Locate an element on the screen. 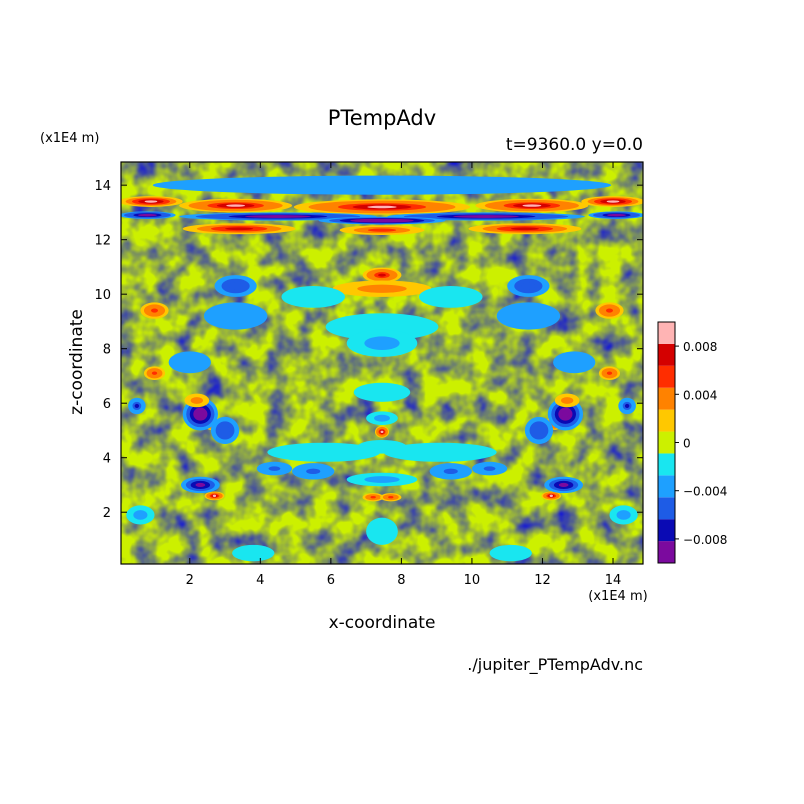 The image size is (804, 804). x-tick-label: 8 is located at coordinates (401, 580).